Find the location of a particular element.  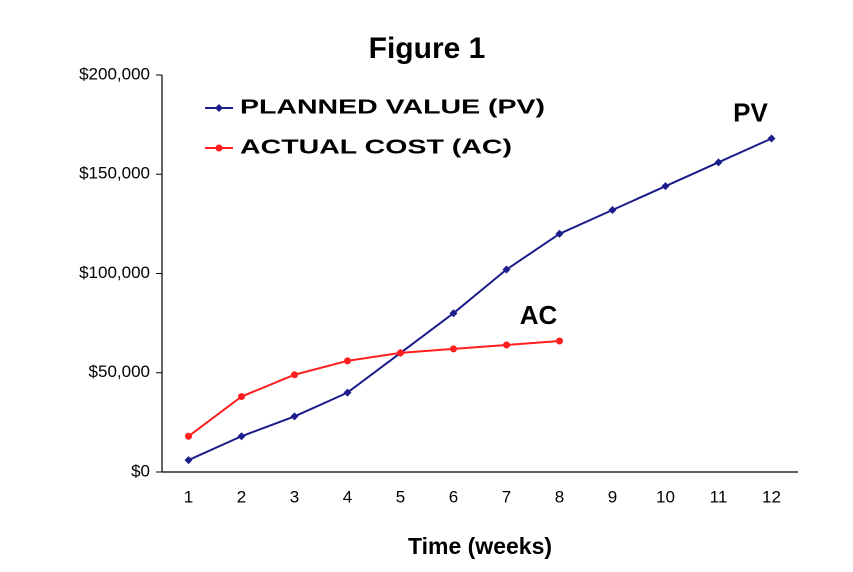

x-tick-label: 9 is located at coordinates (612, 496).